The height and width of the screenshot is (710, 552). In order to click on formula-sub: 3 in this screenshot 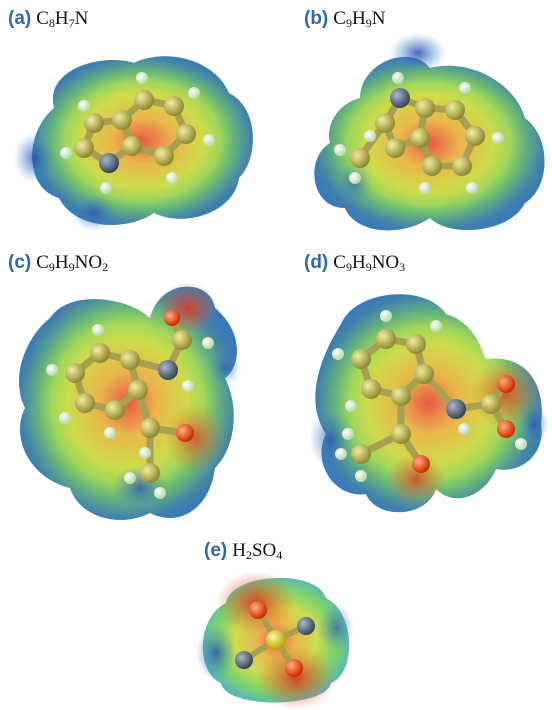, I will do `click(402, 267)`.